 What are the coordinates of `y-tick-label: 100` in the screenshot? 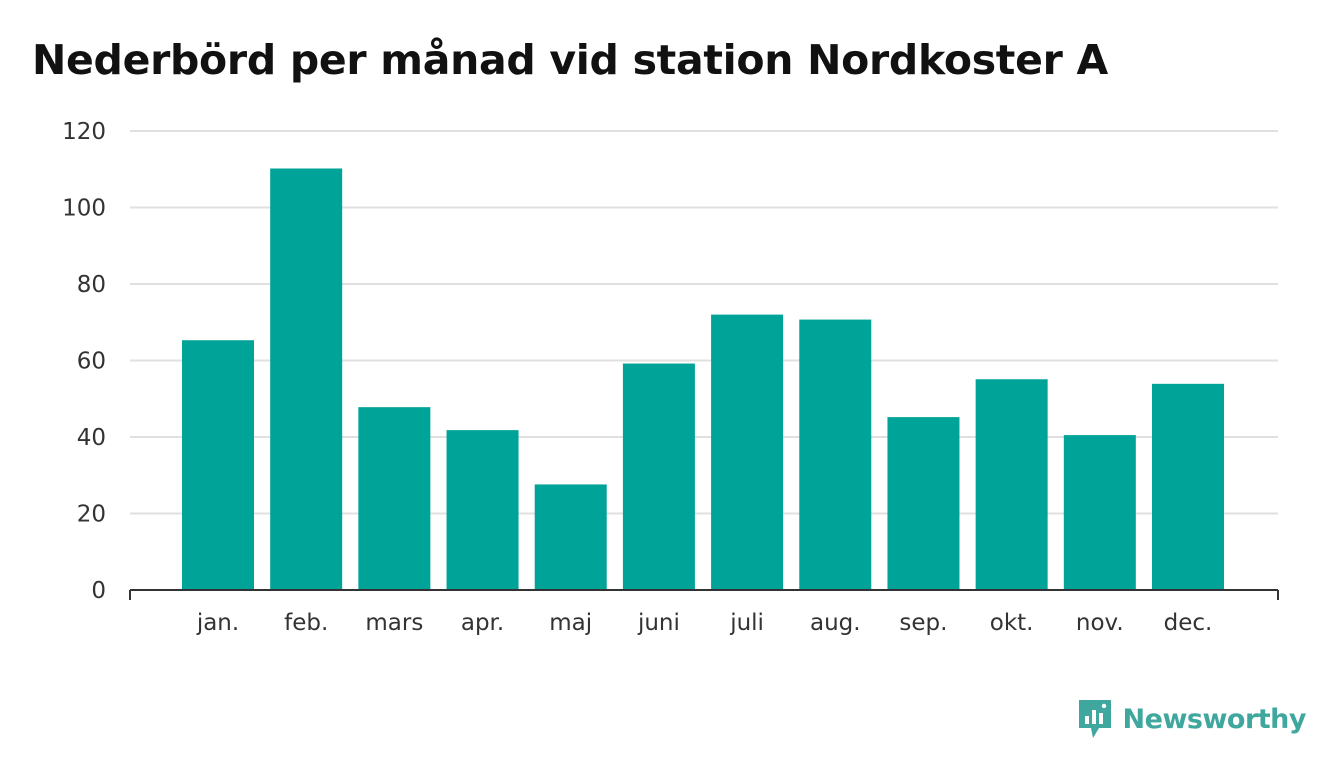 It's located at (84, 209).